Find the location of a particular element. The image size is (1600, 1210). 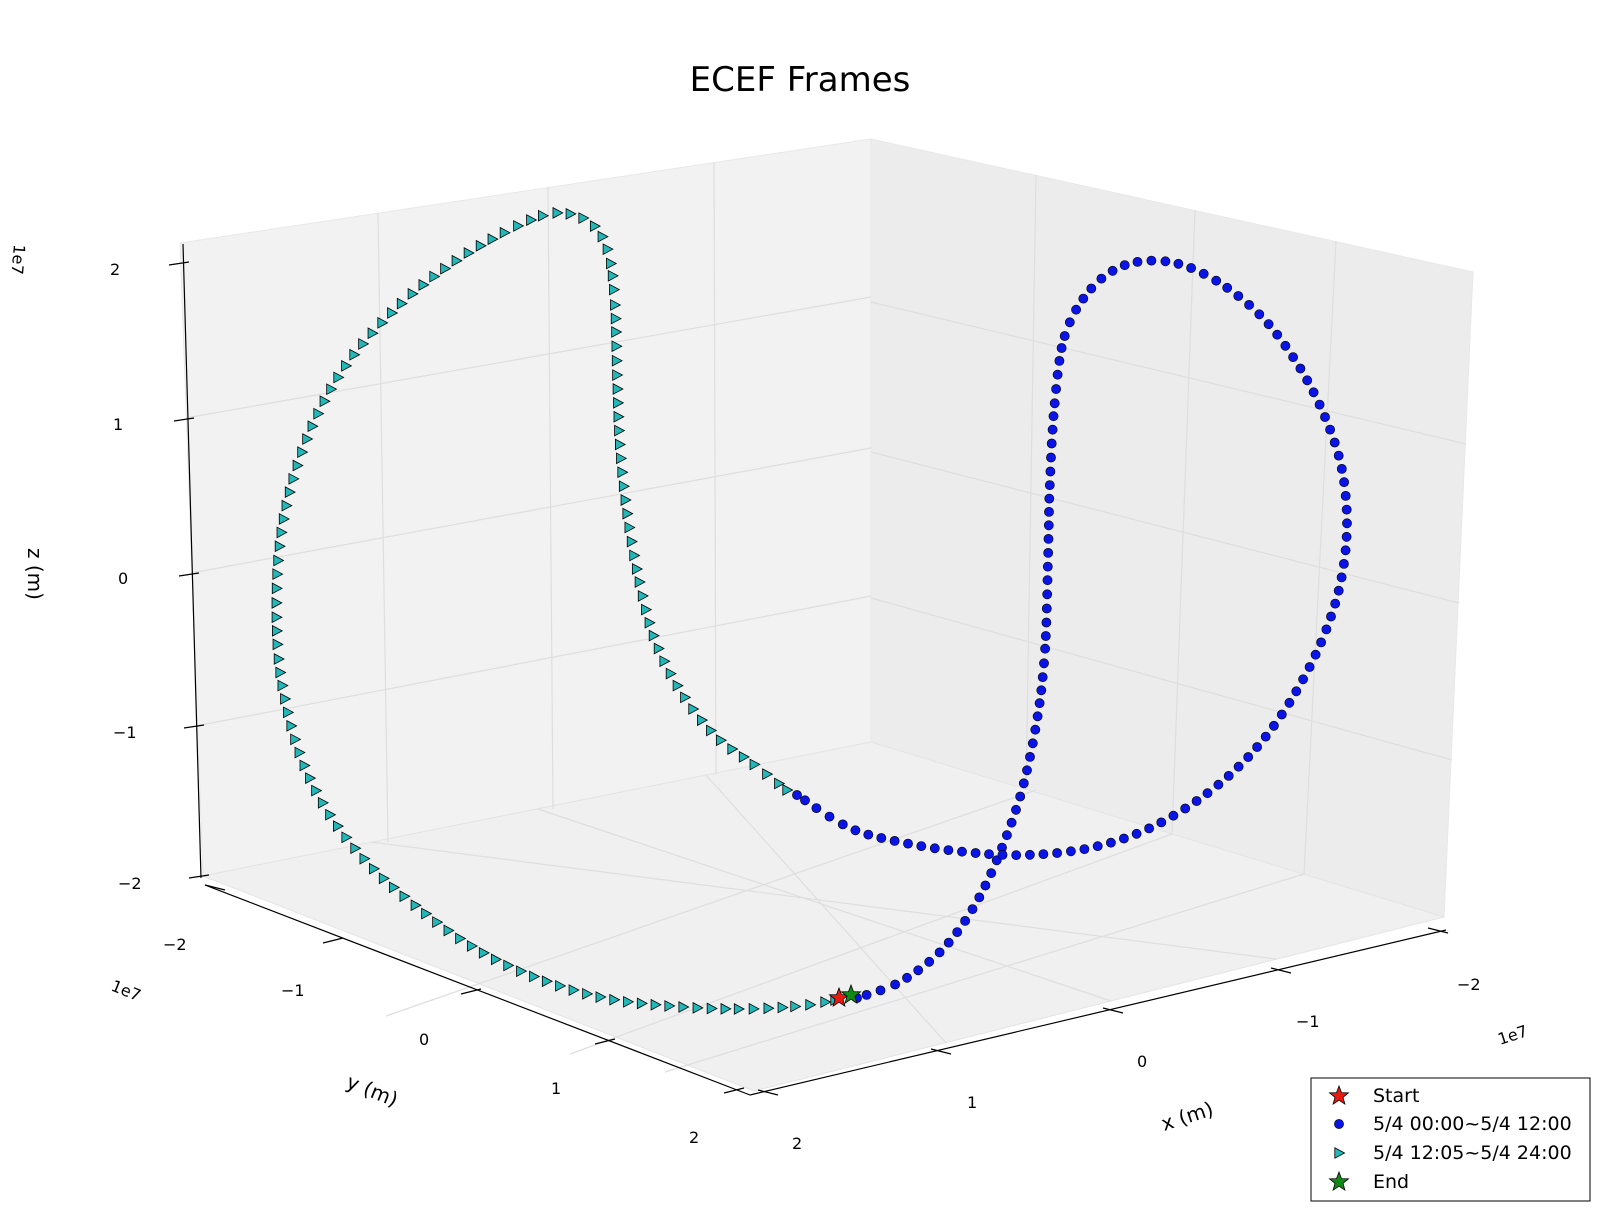

y-tick-labels: −2 −1 0 1 2 is located at coordinates (431, 1041).